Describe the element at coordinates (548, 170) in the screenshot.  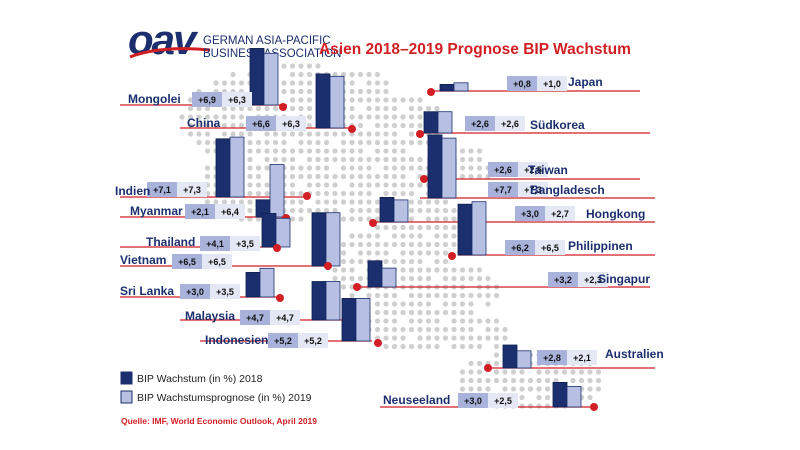
I see `country-name: Taiwan` at that location.